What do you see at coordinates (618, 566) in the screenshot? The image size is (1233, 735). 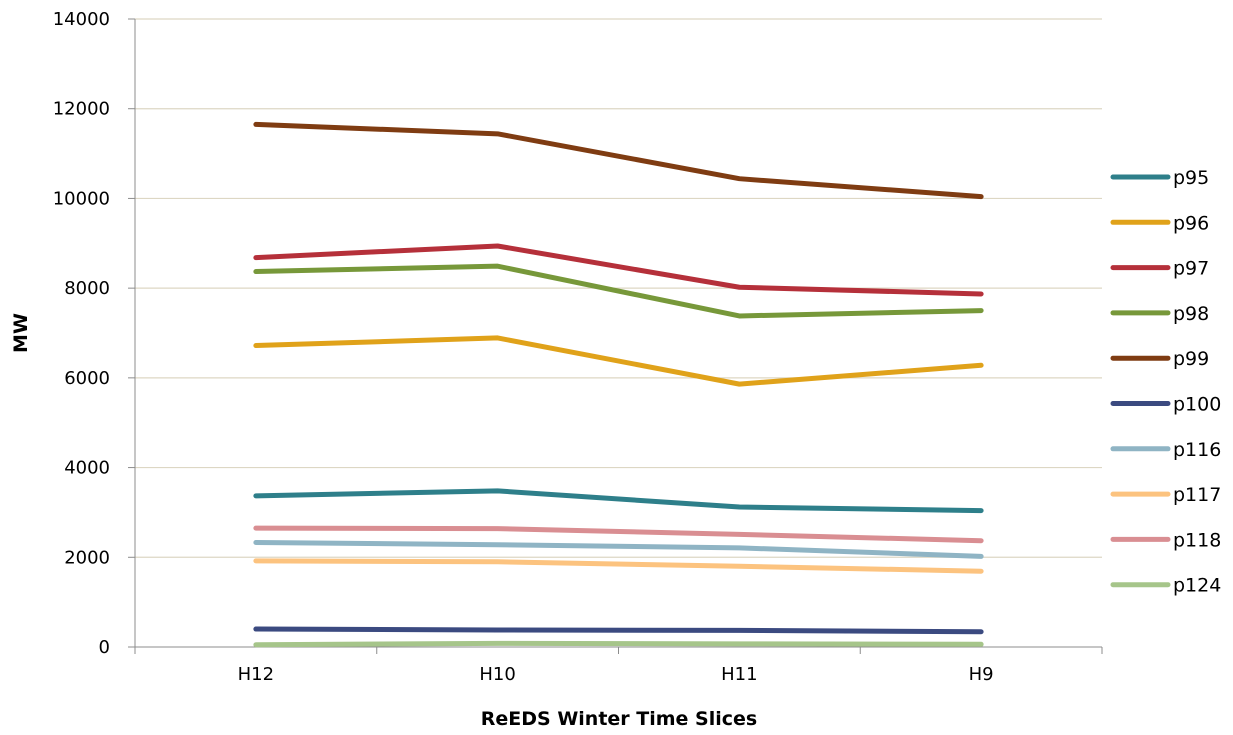 I see `series-line-p117` at bounding box center [618, 566].